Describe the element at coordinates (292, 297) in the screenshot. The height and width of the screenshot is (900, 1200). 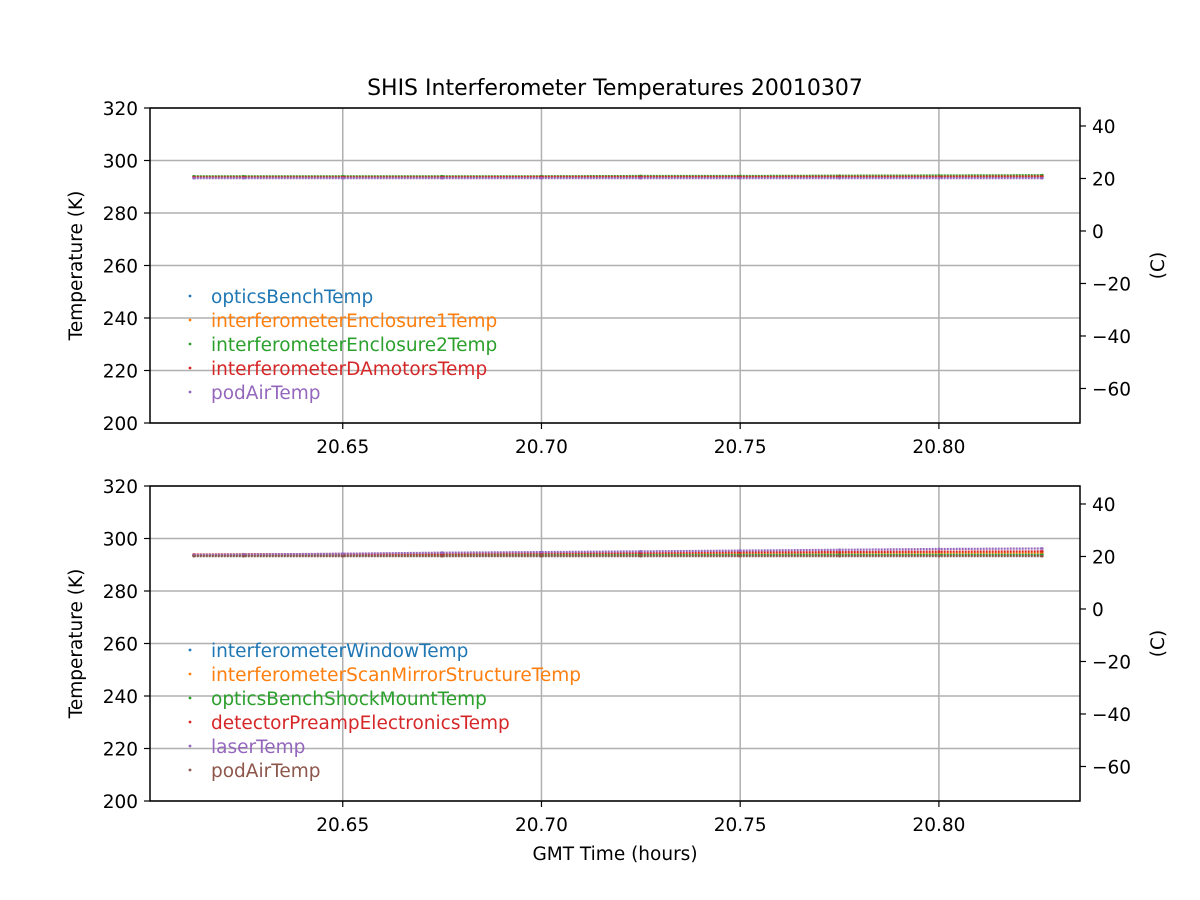
I see `legend-label: opticsBenchTemp` at that location.